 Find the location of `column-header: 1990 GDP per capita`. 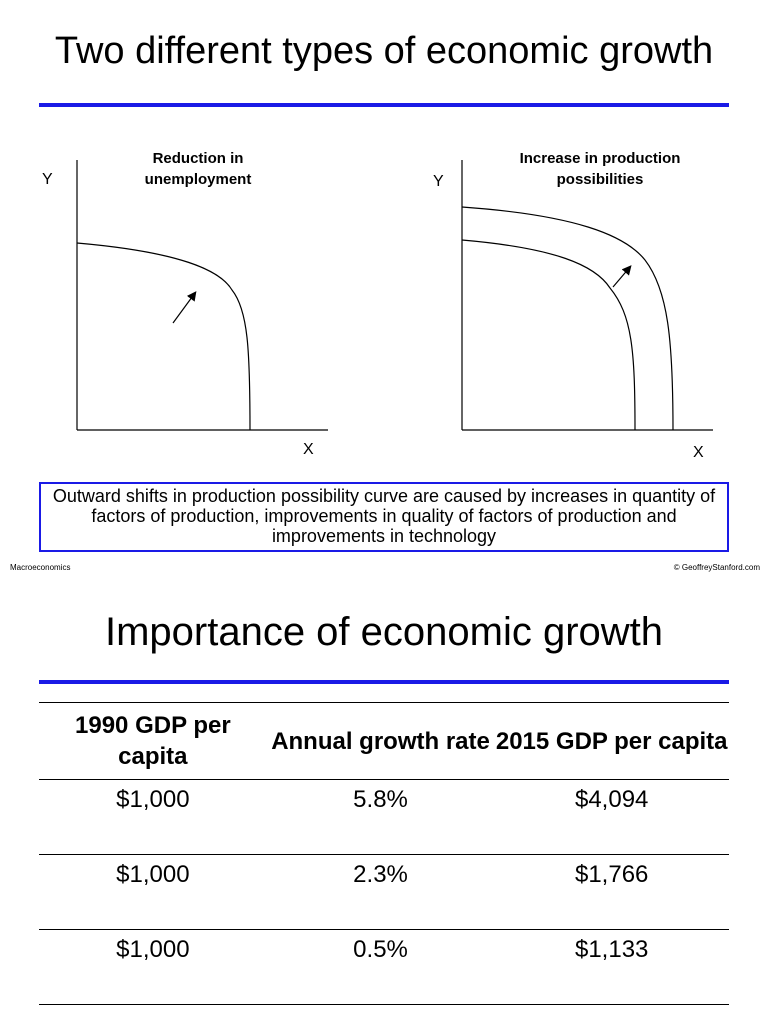

column-header: 1990 GDP per capita is located at coordinates (153, 741).